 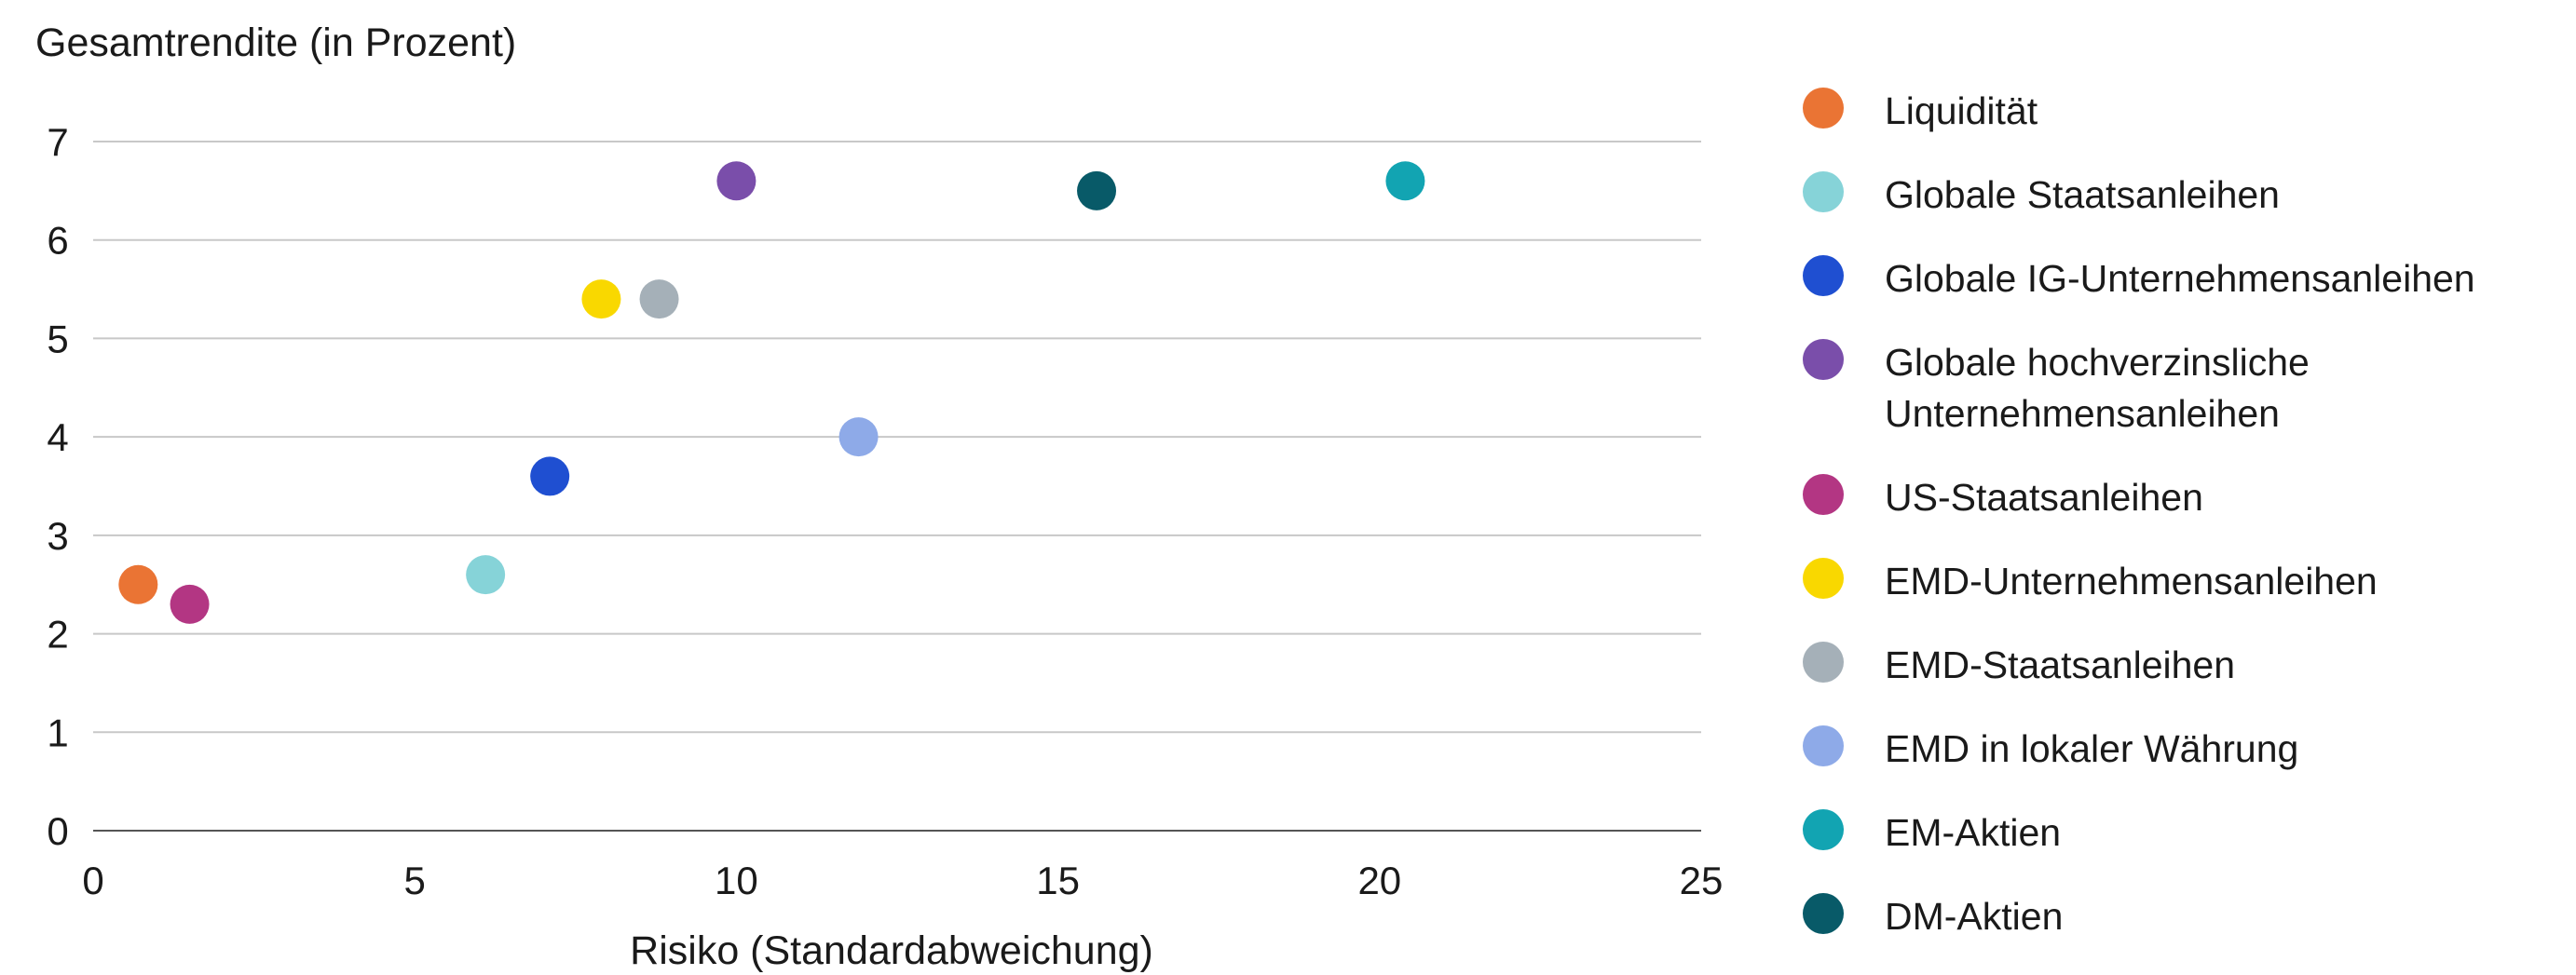 I want to click on legend-item: EMD-Staatsanleihen, so click(x=2185, y=666).